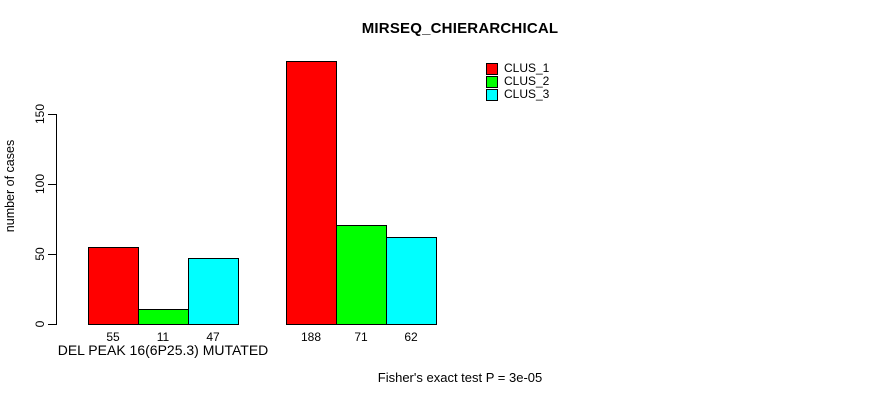  What do you see at coordinates (460, 377) in the screenshot?
I see `footnote-pvalue: Fisher's exact test P = 3e-05` at bounding box center [460, 377].